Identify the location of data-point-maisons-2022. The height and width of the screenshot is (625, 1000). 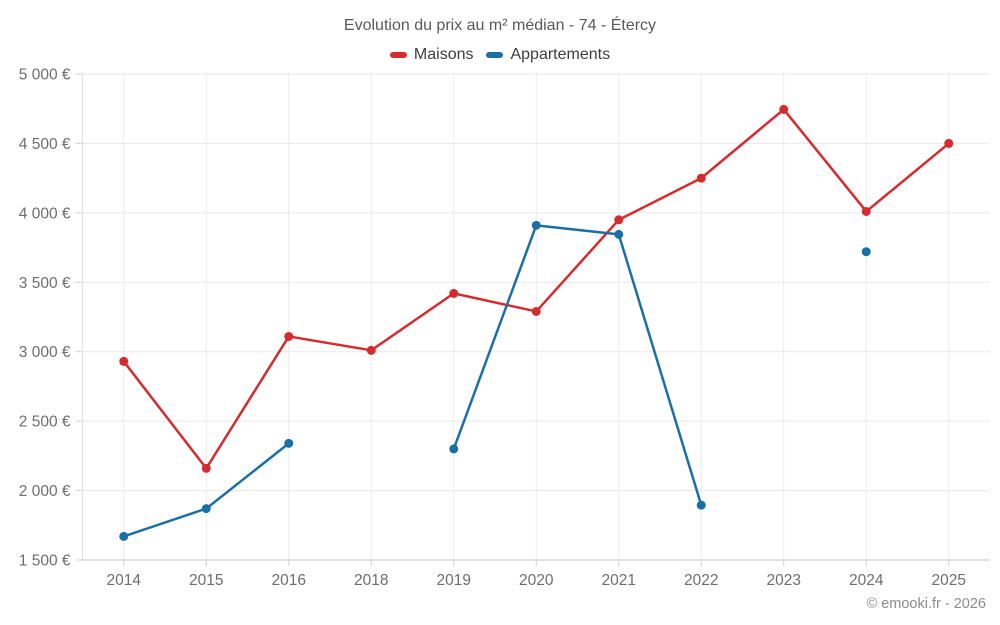
(701, 178).